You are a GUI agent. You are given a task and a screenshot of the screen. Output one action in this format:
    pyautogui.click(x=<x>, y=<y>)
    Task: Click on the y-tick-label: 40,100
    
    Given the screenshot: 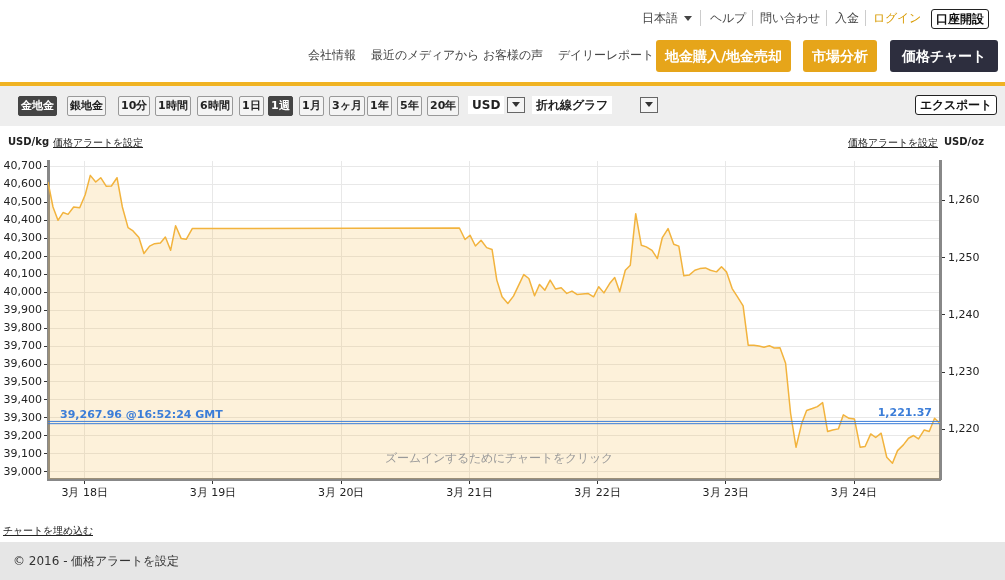 What is the action you would take?
    pyautogui.click(x=22, y=274)
    